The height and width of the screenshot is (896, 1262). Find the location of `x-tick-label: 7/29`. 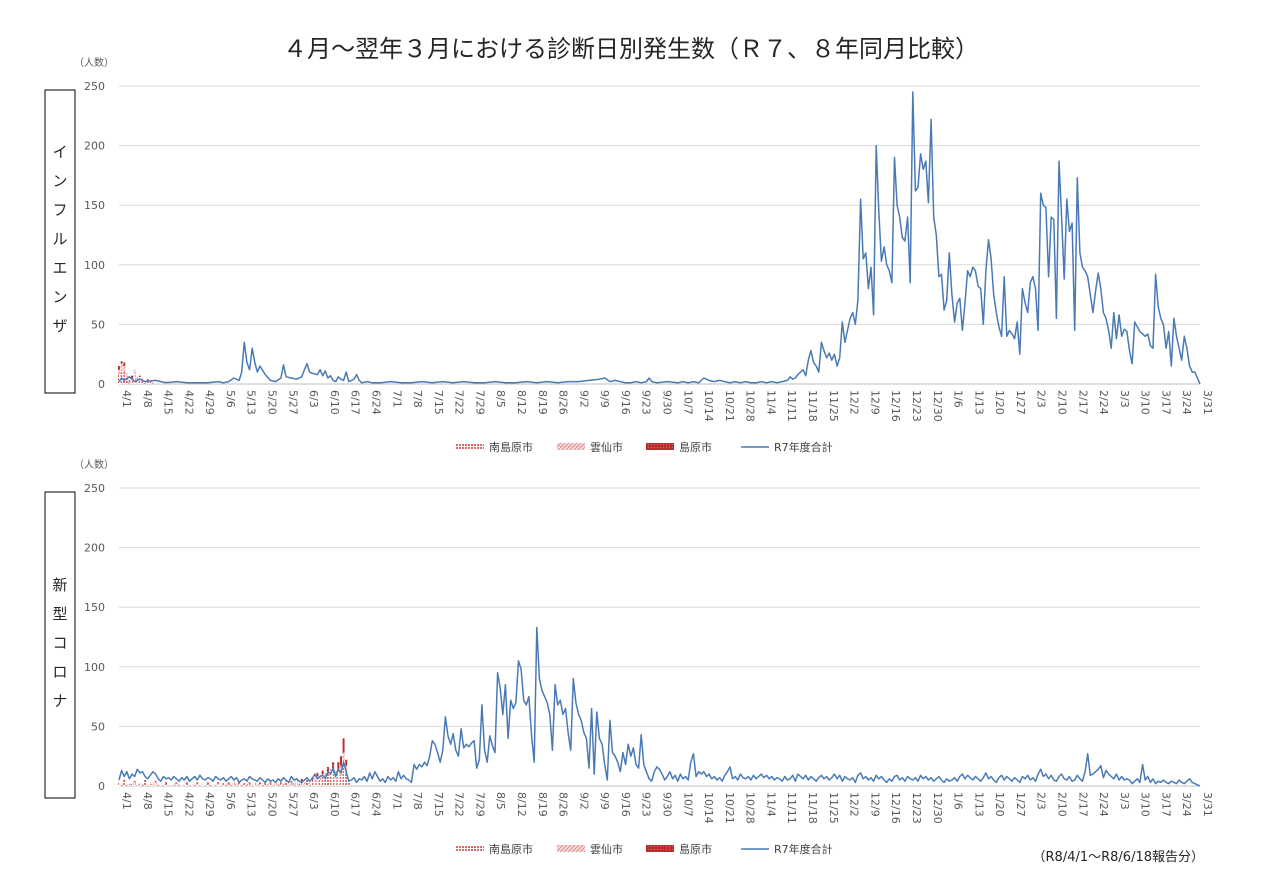

x-tick-label: 7/29 is located at coordinates (479, 804).